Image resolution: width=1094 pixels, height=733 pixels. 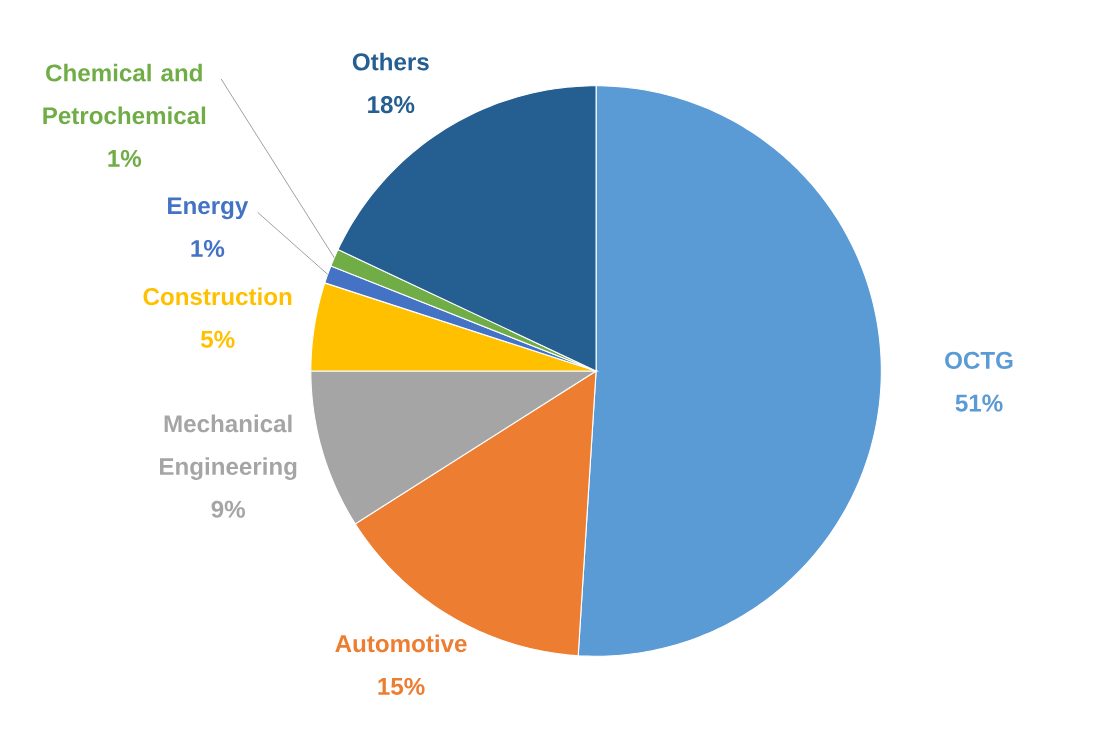 I want to click on slice-label: Automotive, so click(x=401, y=643).